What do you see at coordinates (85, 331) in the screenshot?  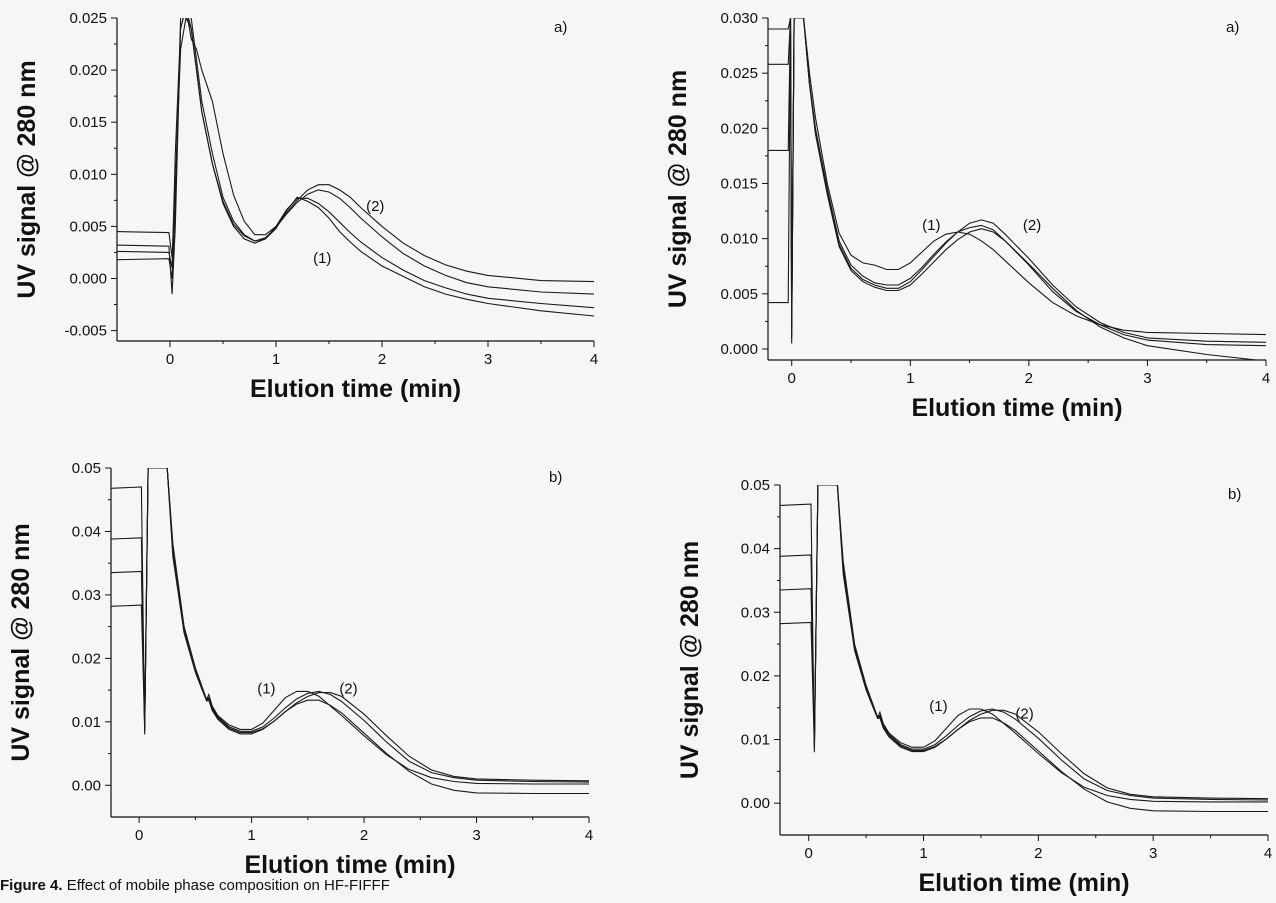 I see `y-tick-label: -0.005` at bounding box center [85, 331].